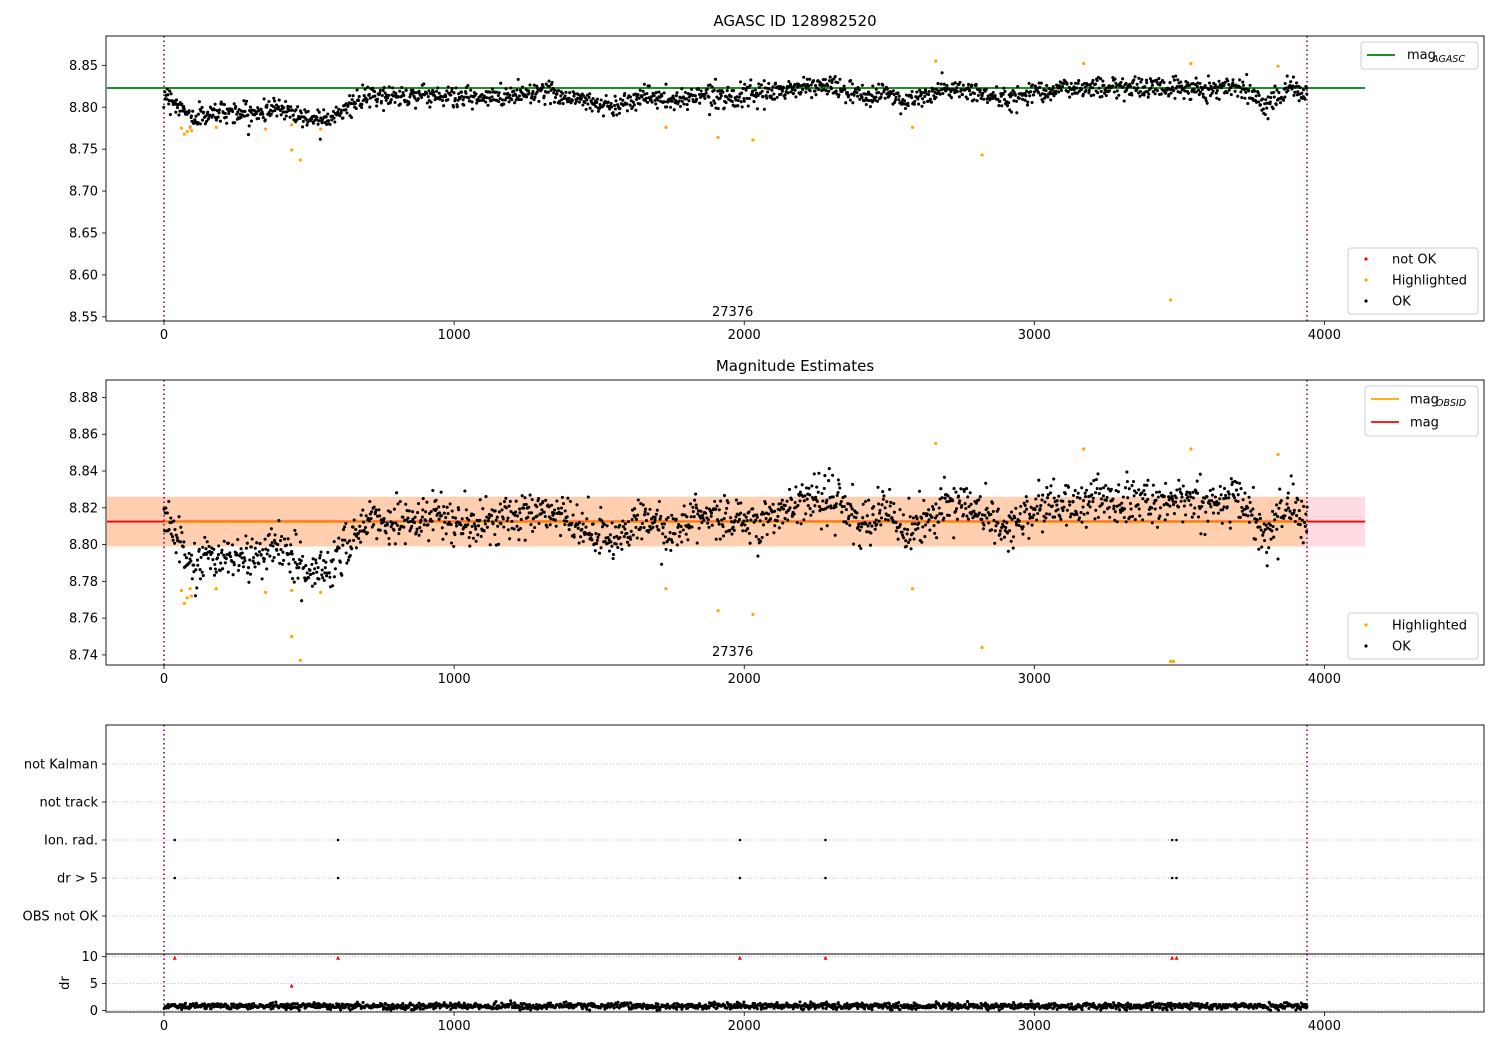  What do you see at coordinates (753, 614) in the screenshot?
I see `estimates-highlighted-point` at bounding box center [753, 614].